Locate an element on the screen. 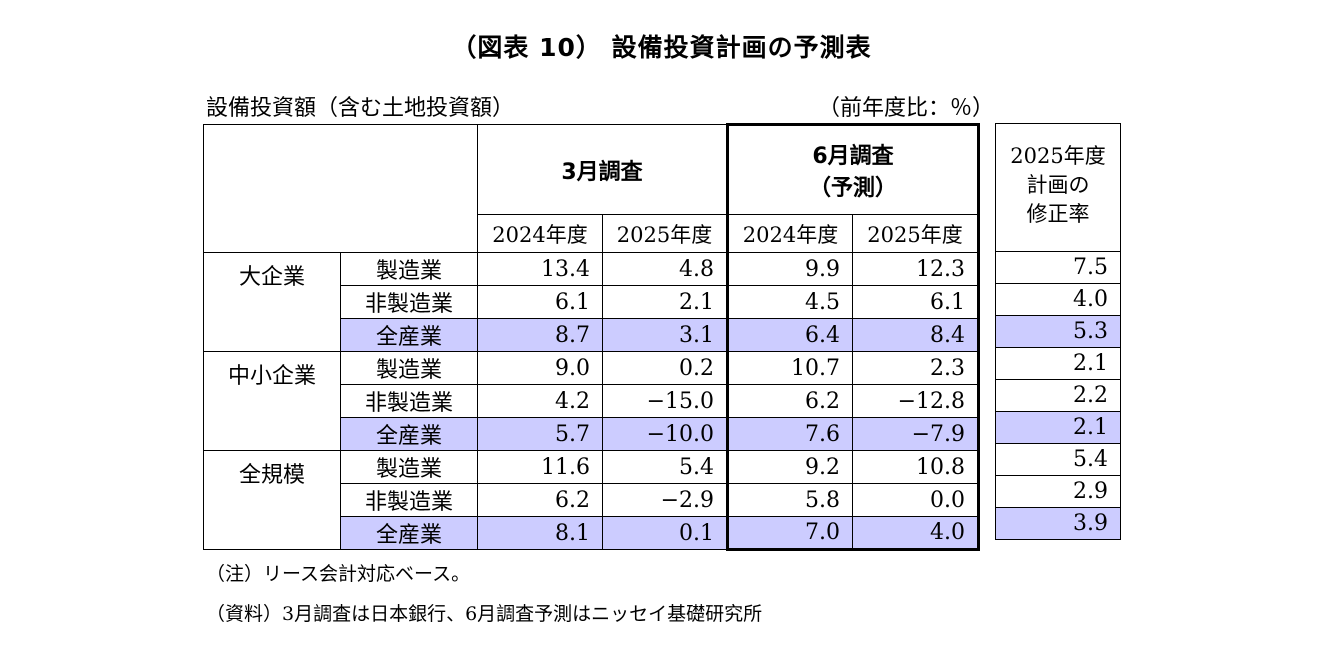 This screenshot has height=652, width=1323. cell-march-2024: 6.2 is located at coordinates (540, 500).